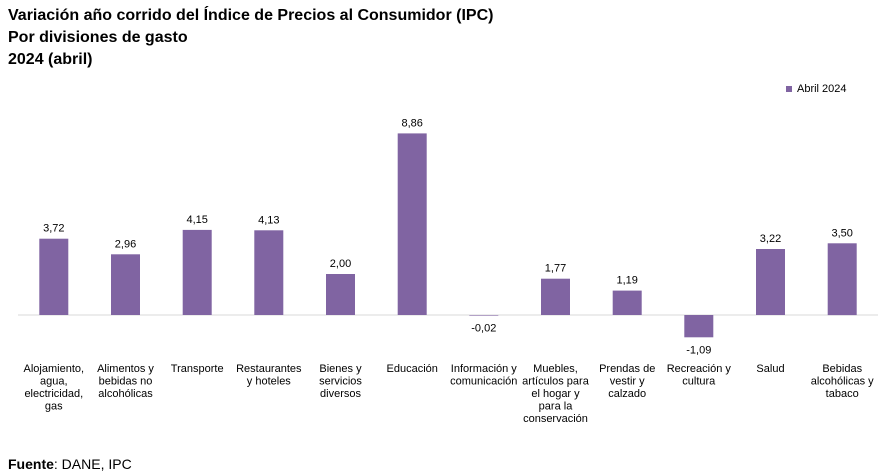 The image size is (882, 472). What do you see at coordinates (412, 369) in the screenshot?
I see `category-label: Educación` at bounding box center [412, 369].